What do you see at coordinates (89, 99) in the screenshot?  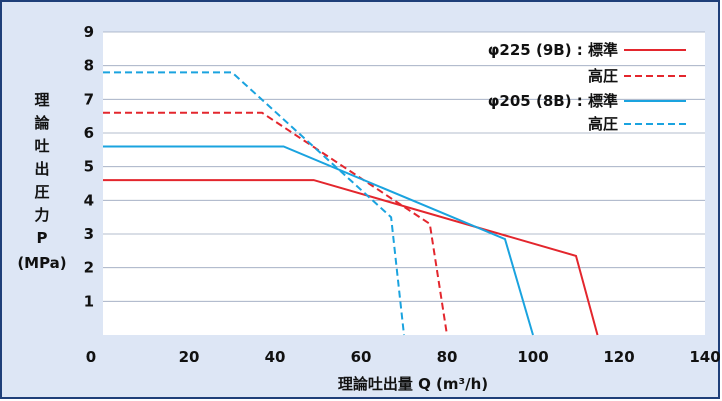 I see `y-tick-label: 7` at bounding box center [89, 99].